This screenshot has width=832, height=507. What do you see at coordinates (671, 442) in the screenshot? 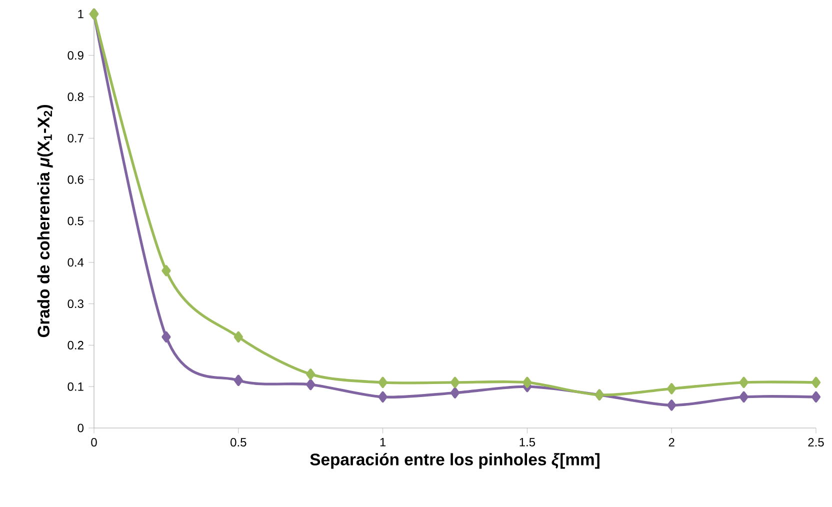
I see `x-tick-label: 2` at bounding box center [671, 442].